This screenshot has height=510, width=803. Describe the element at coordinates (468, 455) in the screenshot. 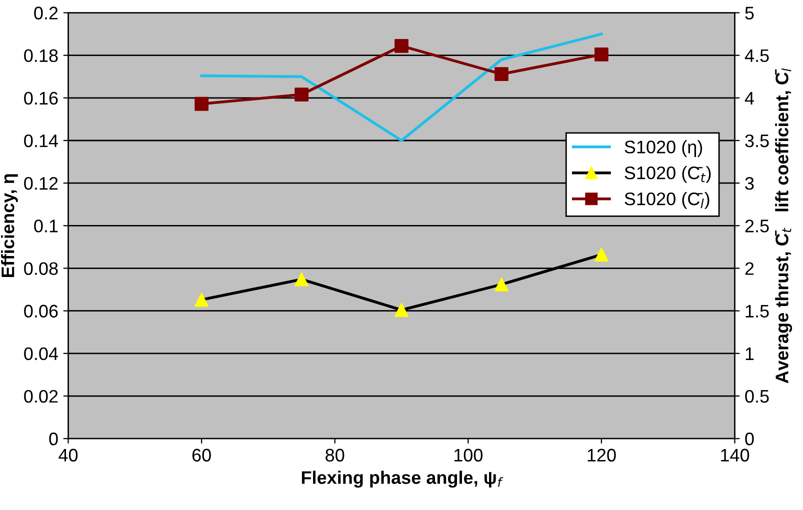

I see `x-tick-label: 100` at that location.